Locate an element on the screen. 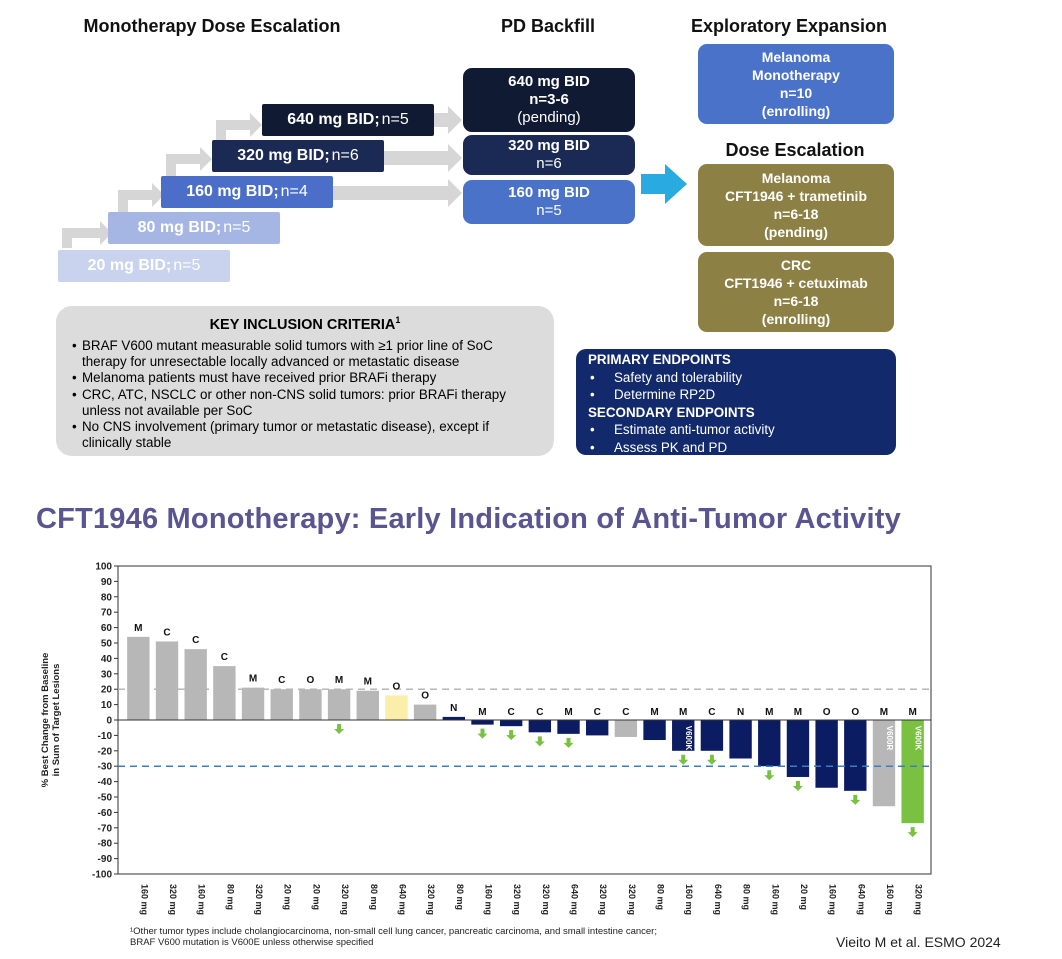 This screenshot has width=1062, height=959. y-tick-label: -50 is located at coordinates (105, 798).